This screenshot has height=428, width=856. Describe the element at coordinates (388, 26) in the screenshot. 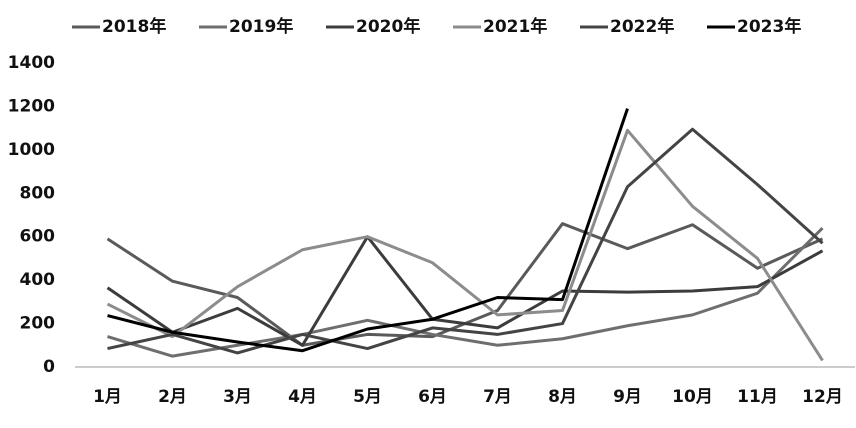

I see `legend-label: 2020年` at that location.